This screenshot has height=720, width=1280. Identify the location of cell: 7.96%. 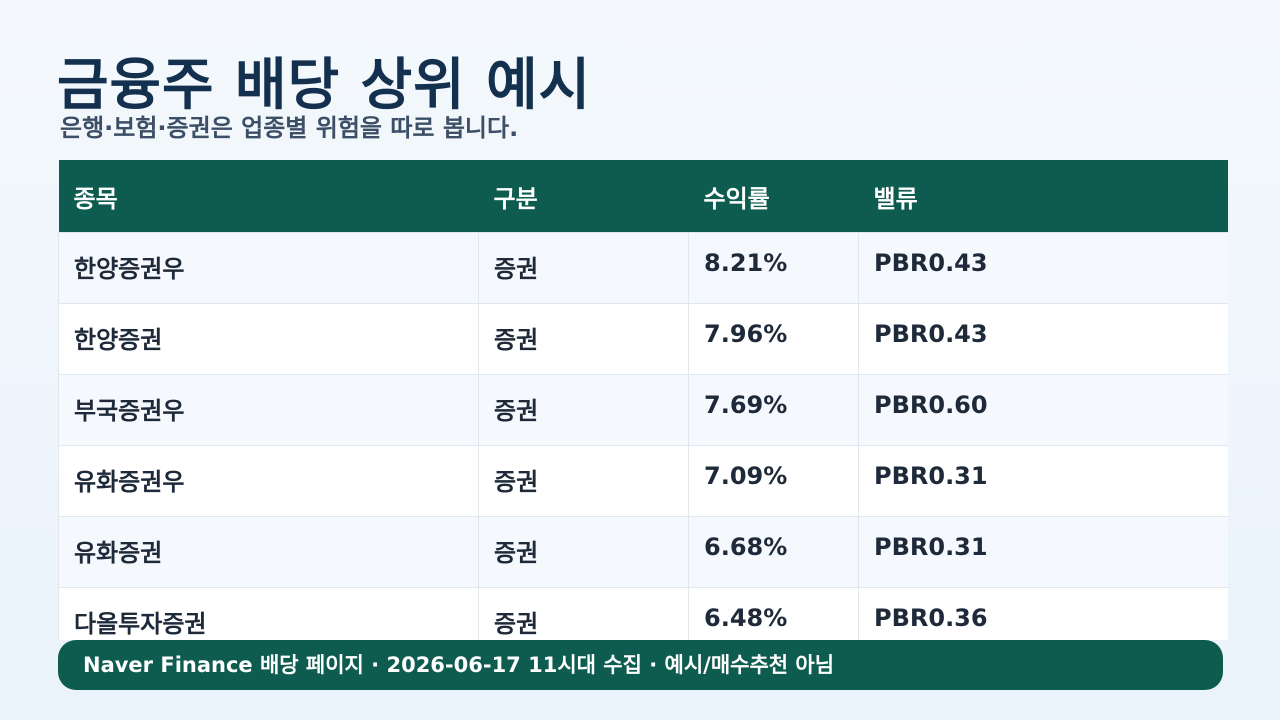
(773, 339).